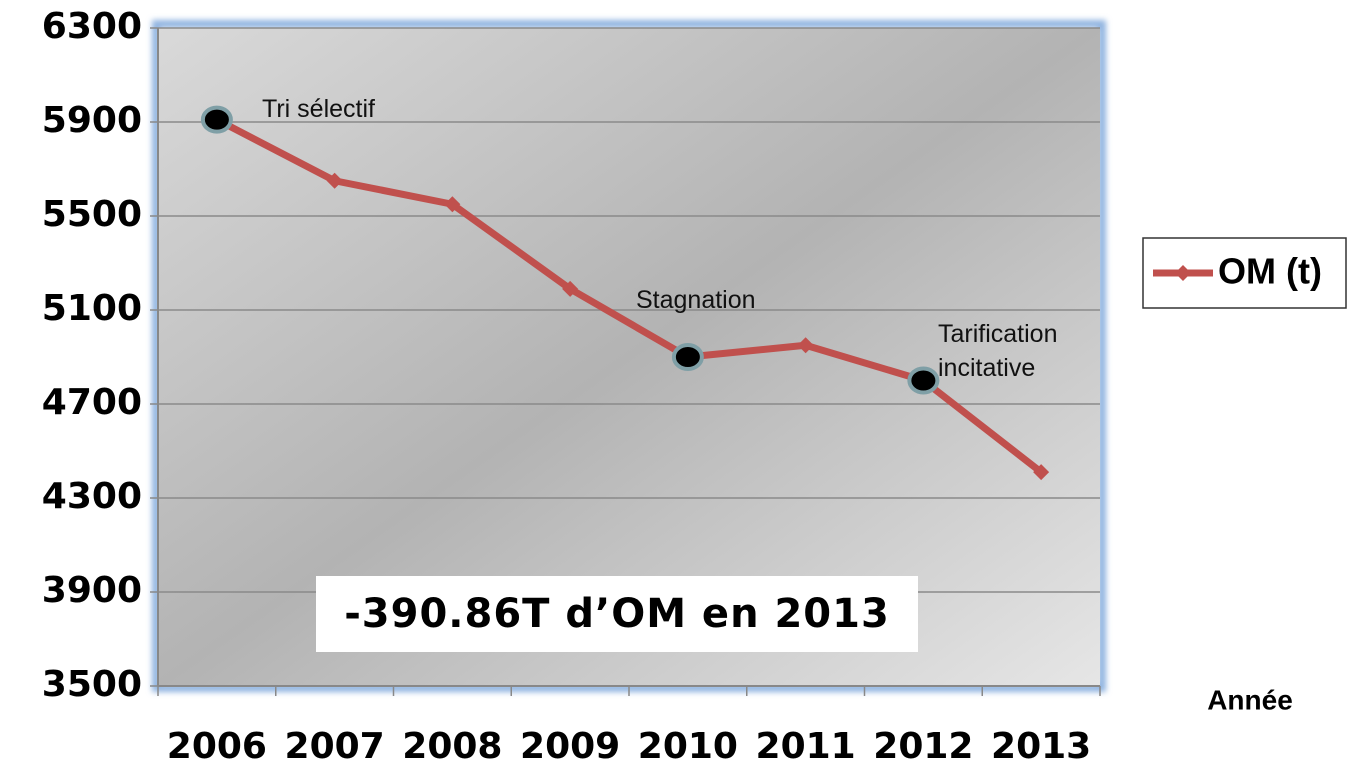 This screenshot has width=1348, height=770. I want to click on x-axis-label: Année, so click(1250, 699).